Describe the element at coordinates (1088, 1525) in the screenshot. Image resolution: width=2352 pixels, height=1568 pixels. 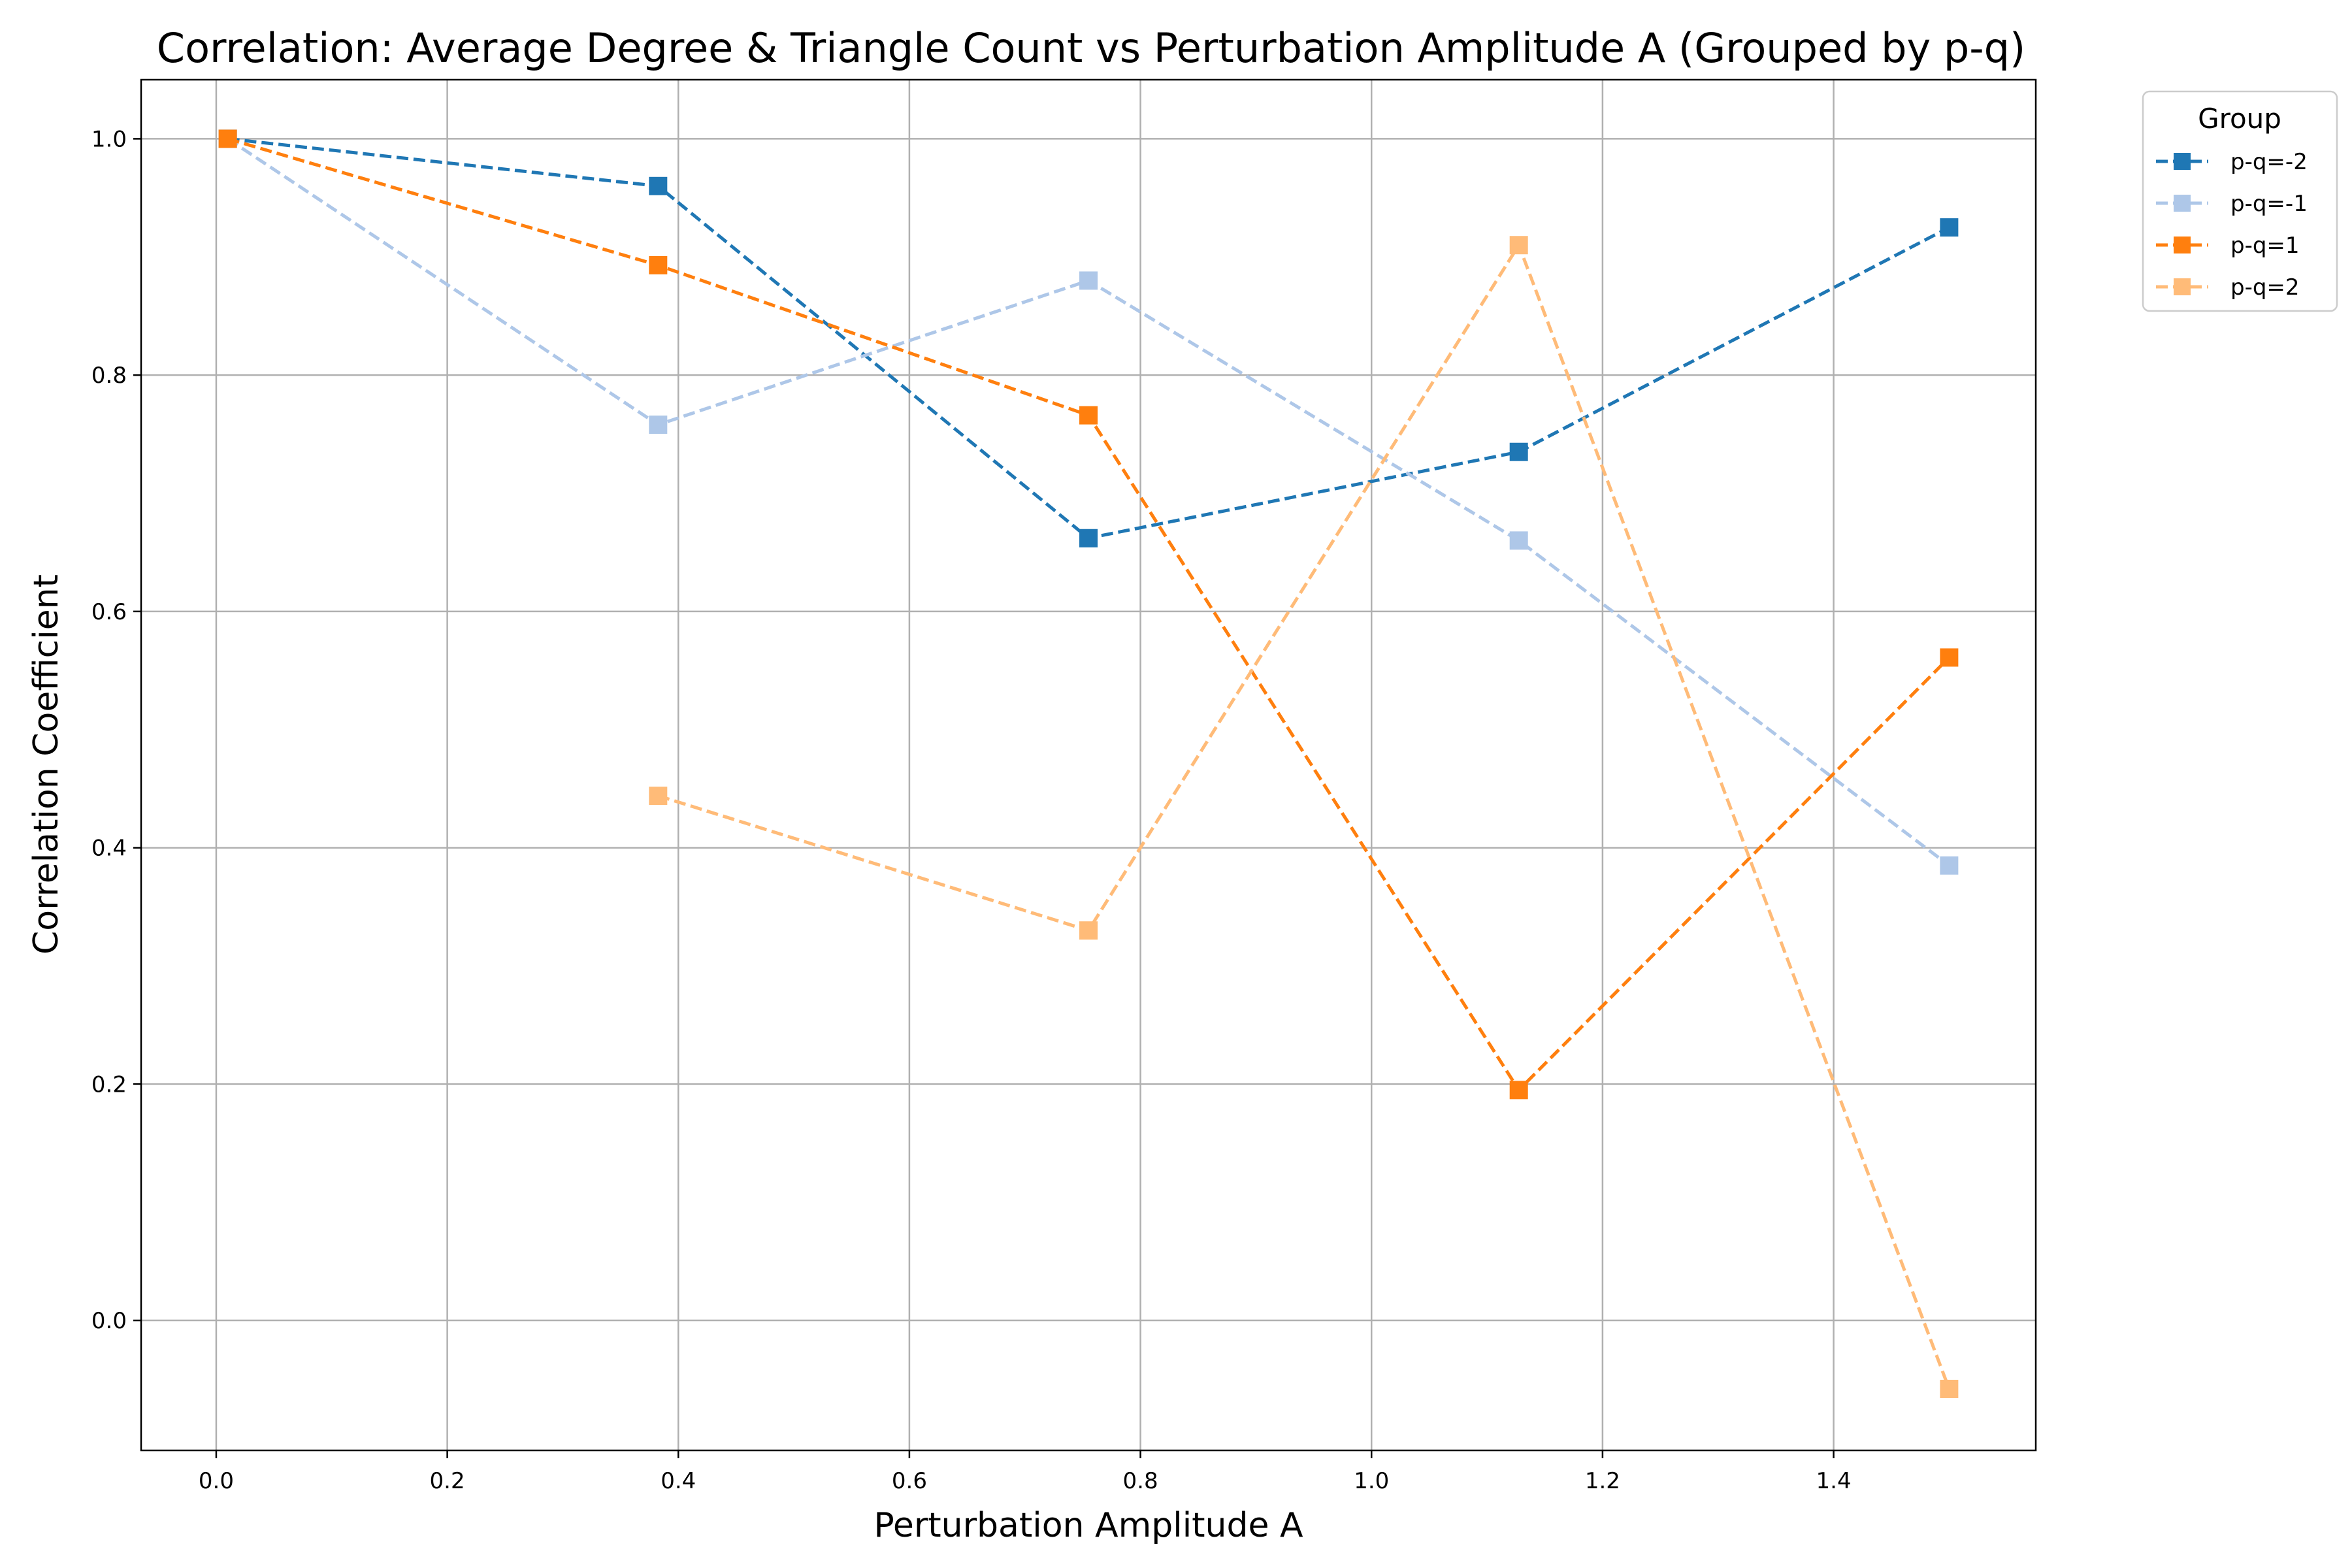
I see `x-axis-label: Perturbation Amplitude A` at that location.